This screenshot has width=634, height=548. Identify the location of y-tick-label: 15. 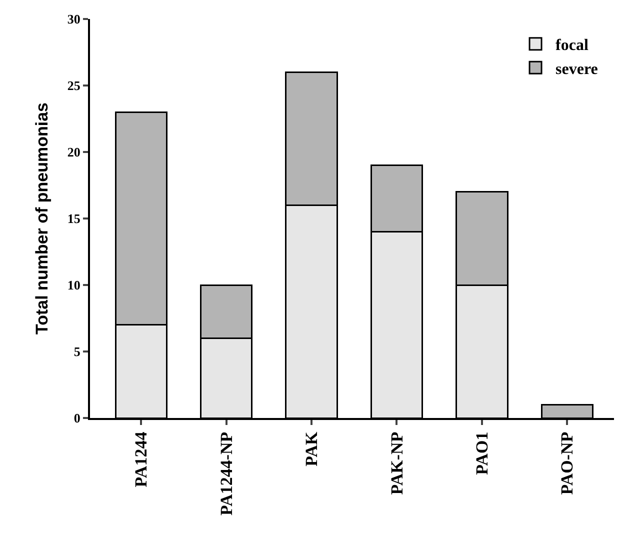
(74, 218).